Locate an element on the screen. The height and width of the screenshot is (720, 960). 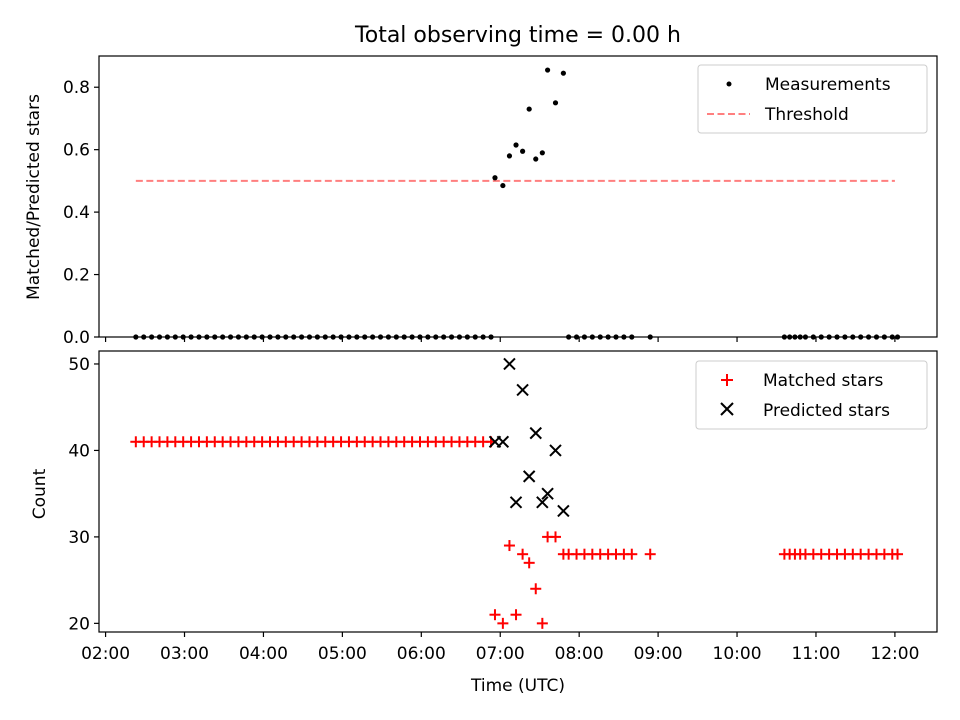
legend-measurements-label: Measurements is located at coordinates (828, 85).